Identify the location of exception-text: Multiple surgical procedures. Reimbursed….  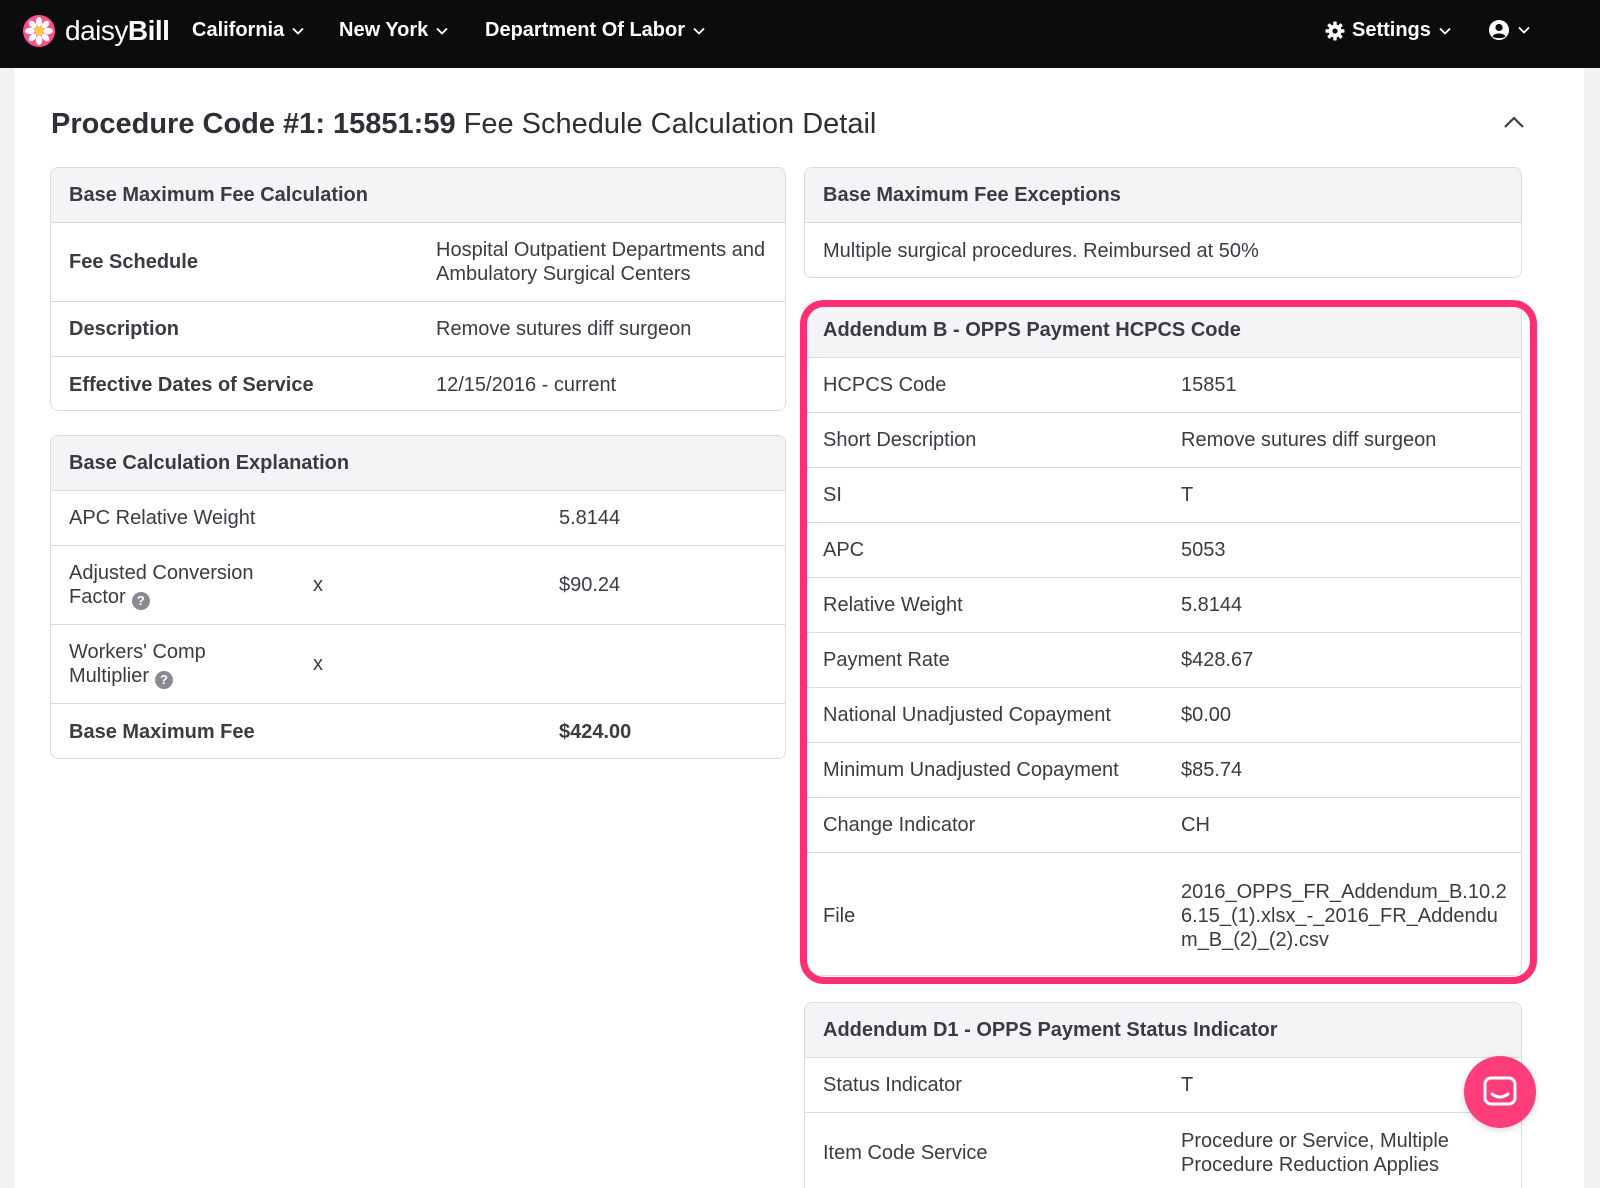
(1041, 250).